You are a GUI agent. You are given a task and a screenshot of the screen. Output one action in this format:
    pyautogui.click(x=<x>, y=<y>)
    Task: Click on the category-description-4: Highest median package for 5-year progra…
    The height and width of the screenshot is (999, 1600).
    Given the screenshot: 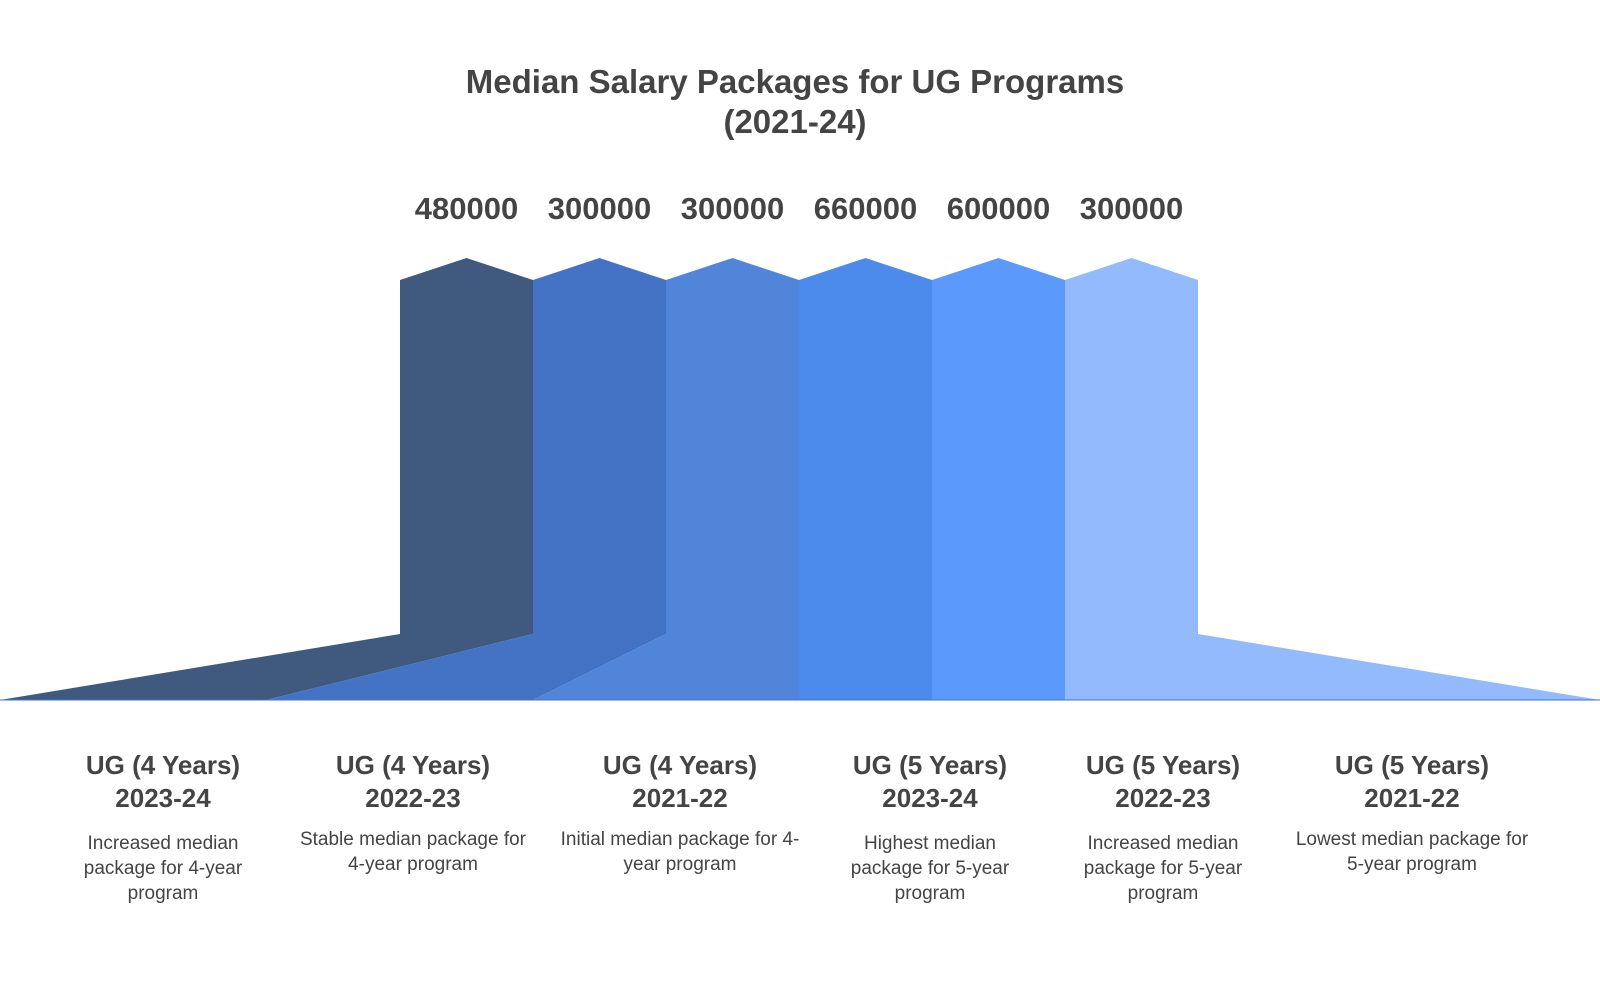 What is the action you would take?
    pyautogui.click(x=930, y=868)
    